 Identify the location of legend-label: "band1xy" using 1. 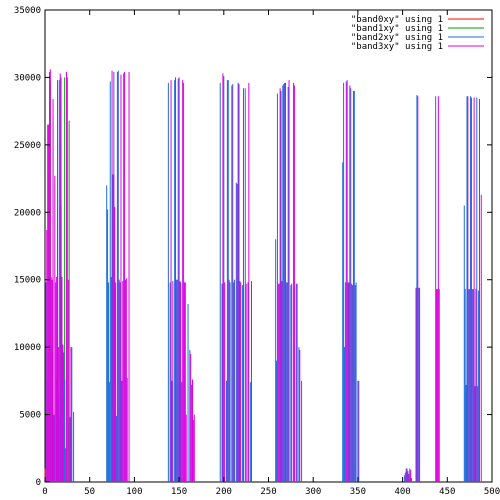
(397, 29).